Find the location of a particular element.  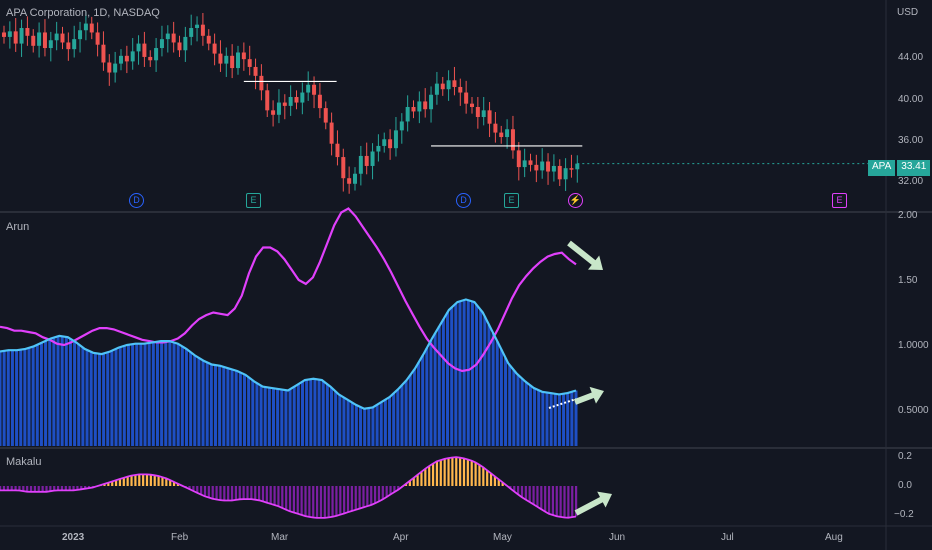

arrow-shape is located at coordinates (588, 395).